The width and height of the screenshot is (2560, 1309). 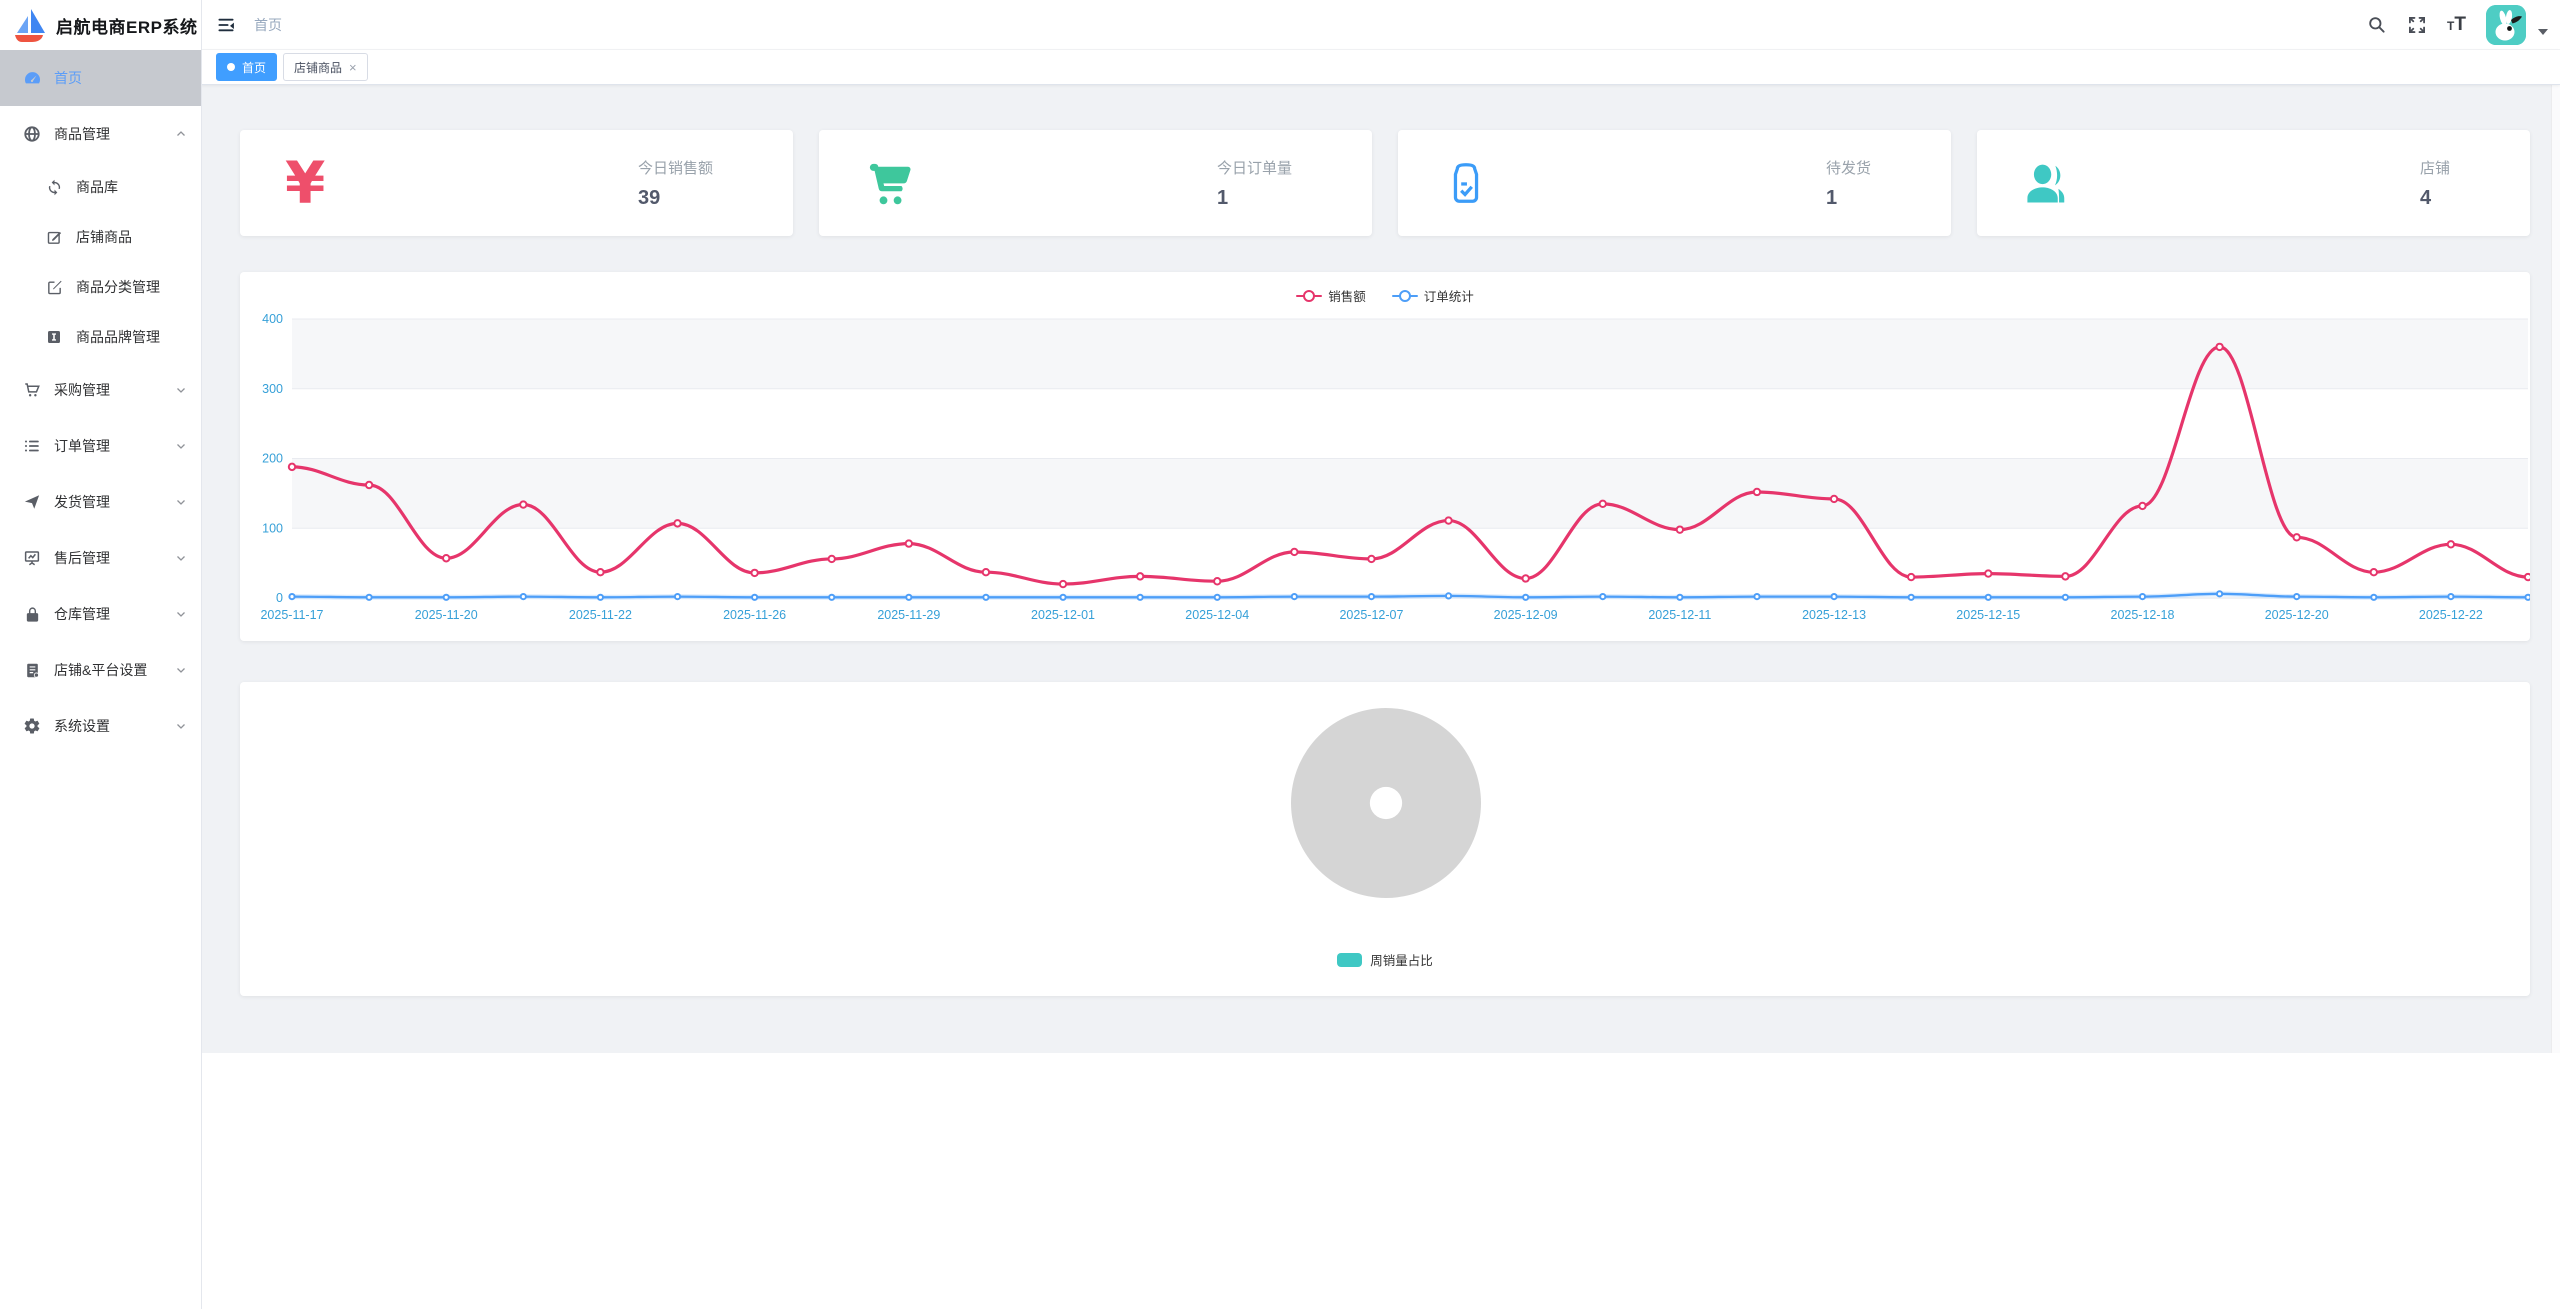 What do you see at coordinates (254, 67) in the screenshot?
I see `tab-label: 首页` at bounding box center [254, 67].